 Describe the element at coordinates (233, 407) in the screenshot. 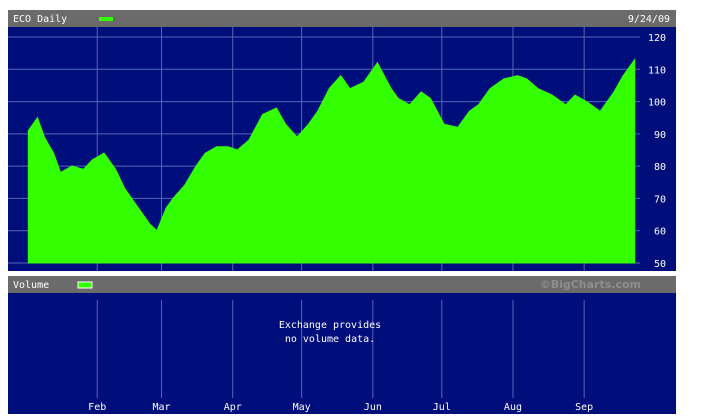

I see `x-tick-label-apr: Apr` at that location.